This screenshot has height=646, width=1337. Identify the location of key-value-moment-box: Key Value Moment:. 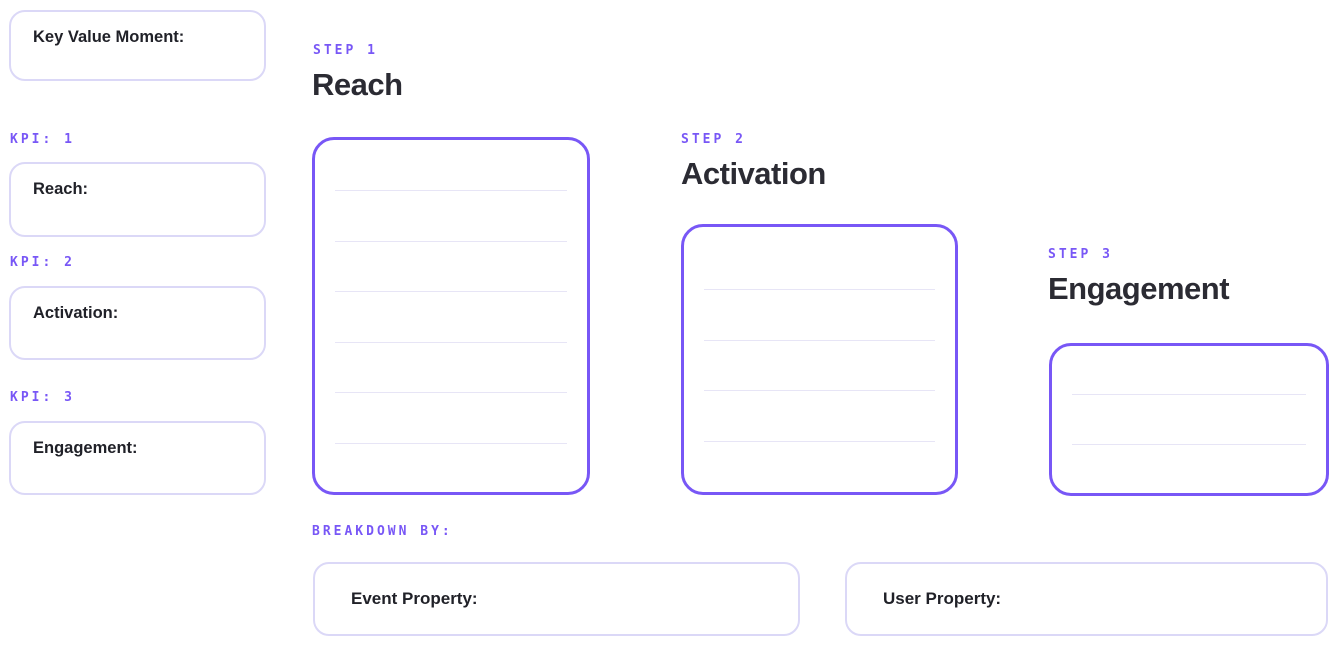
(137, 45).